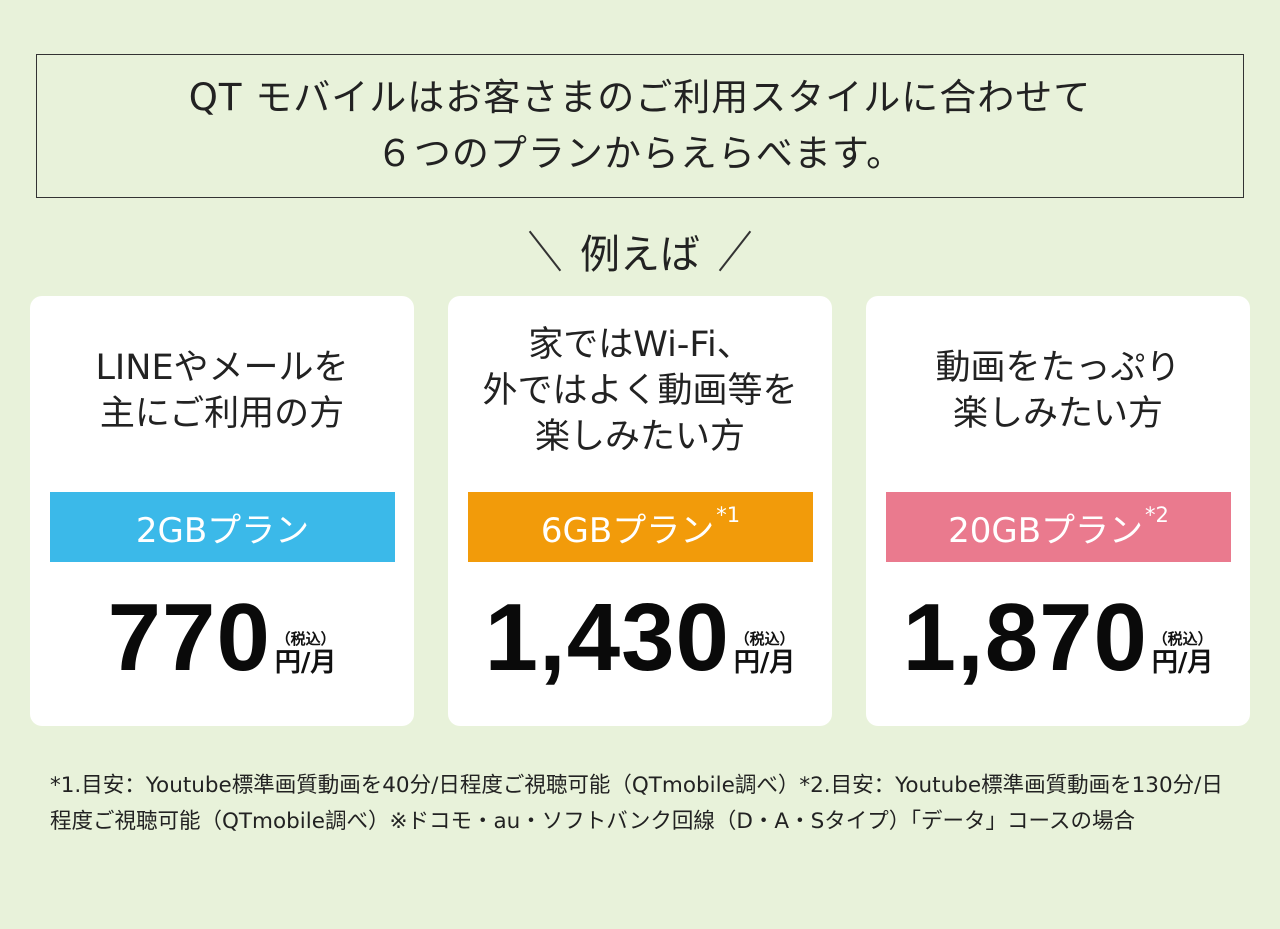 The image size is (1280, 929). I want to click on plan-description: 家ではWi-Fi、 外ではよく動画等を 楽しみたい方, so click(640, 391).